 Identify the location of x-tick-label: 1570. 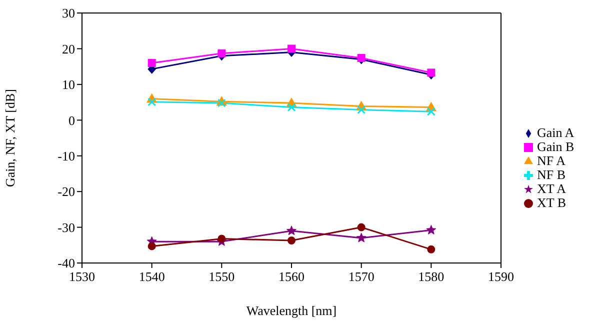
(361, 276).